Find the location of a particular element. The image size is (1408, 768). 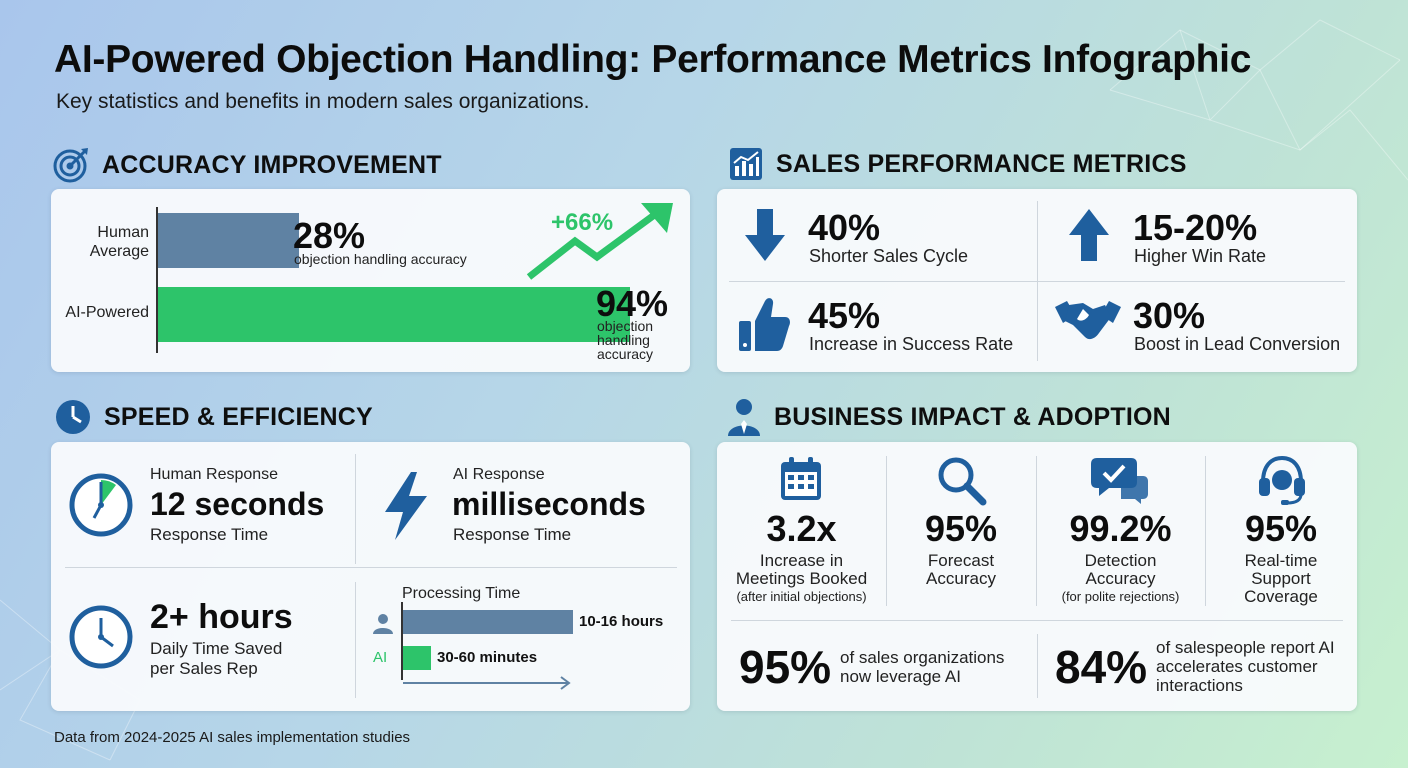

speed-section-heading: SPEED & EFFICIENCY is located at coordinates (213, 417).